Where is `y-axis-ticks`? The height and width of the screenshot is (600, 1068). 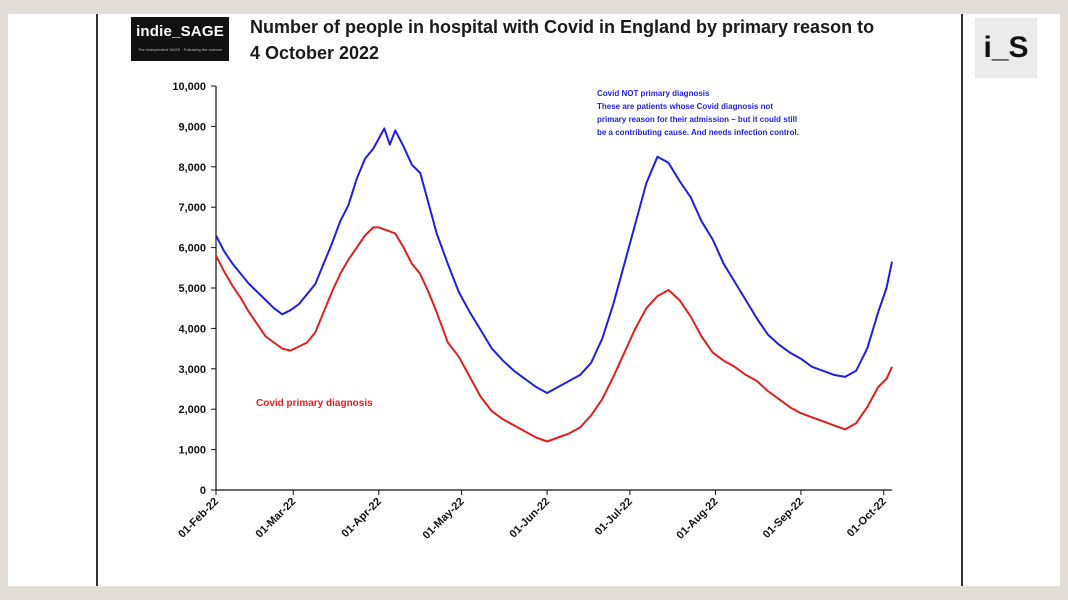
y-axis-ticks is located at coordinates (213, 288).